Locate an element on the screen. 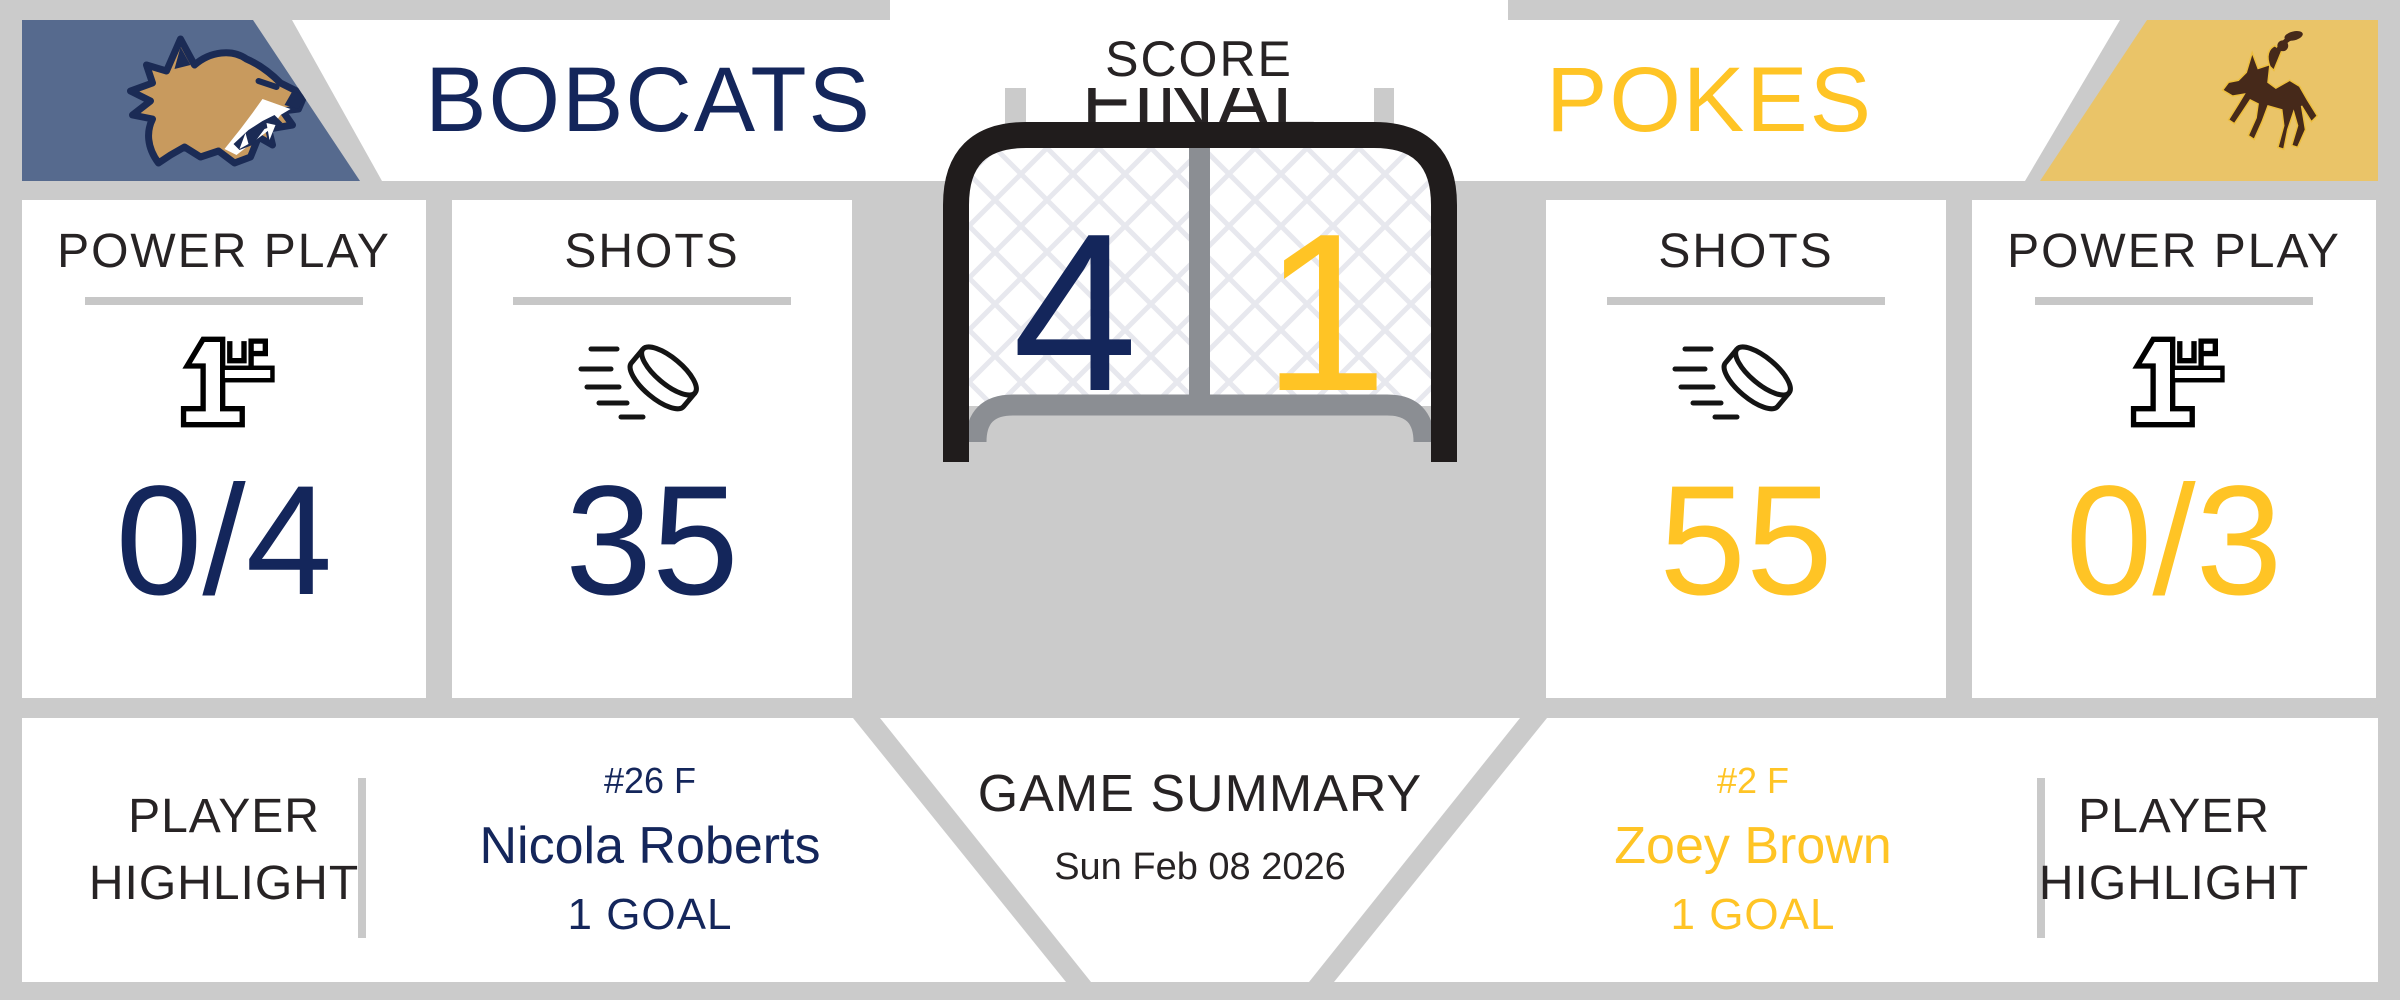  bucking-horse-icon is located at coordinates (2270, 90).